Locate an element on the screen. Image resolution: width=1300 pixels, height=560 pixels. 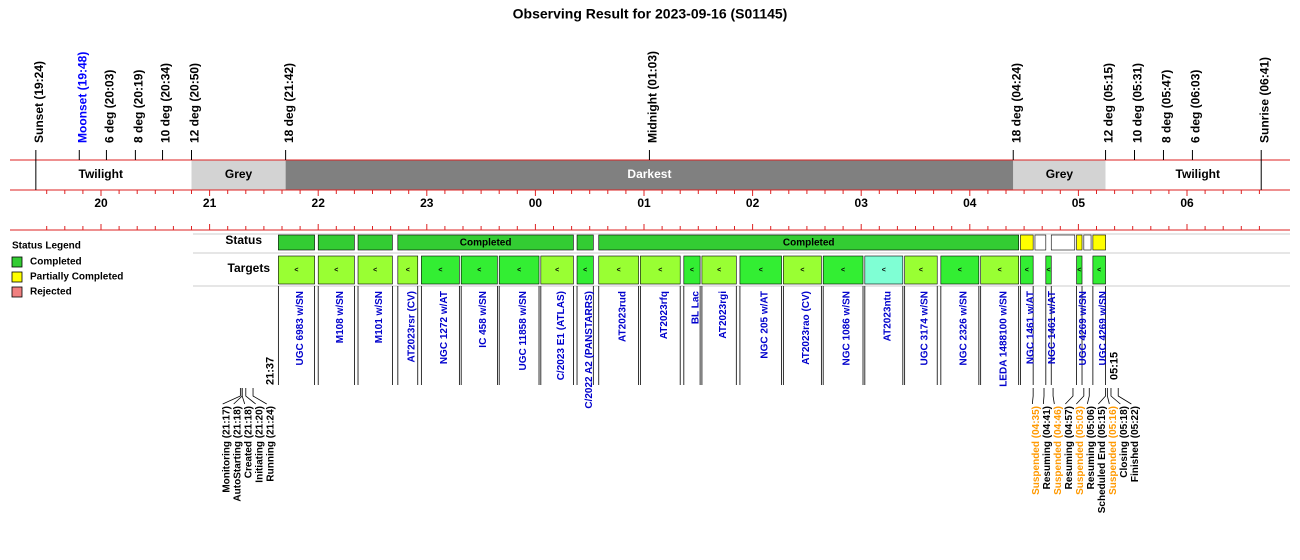
target-name: AT2023rsr (CV) is located at coordinates (411, 327).